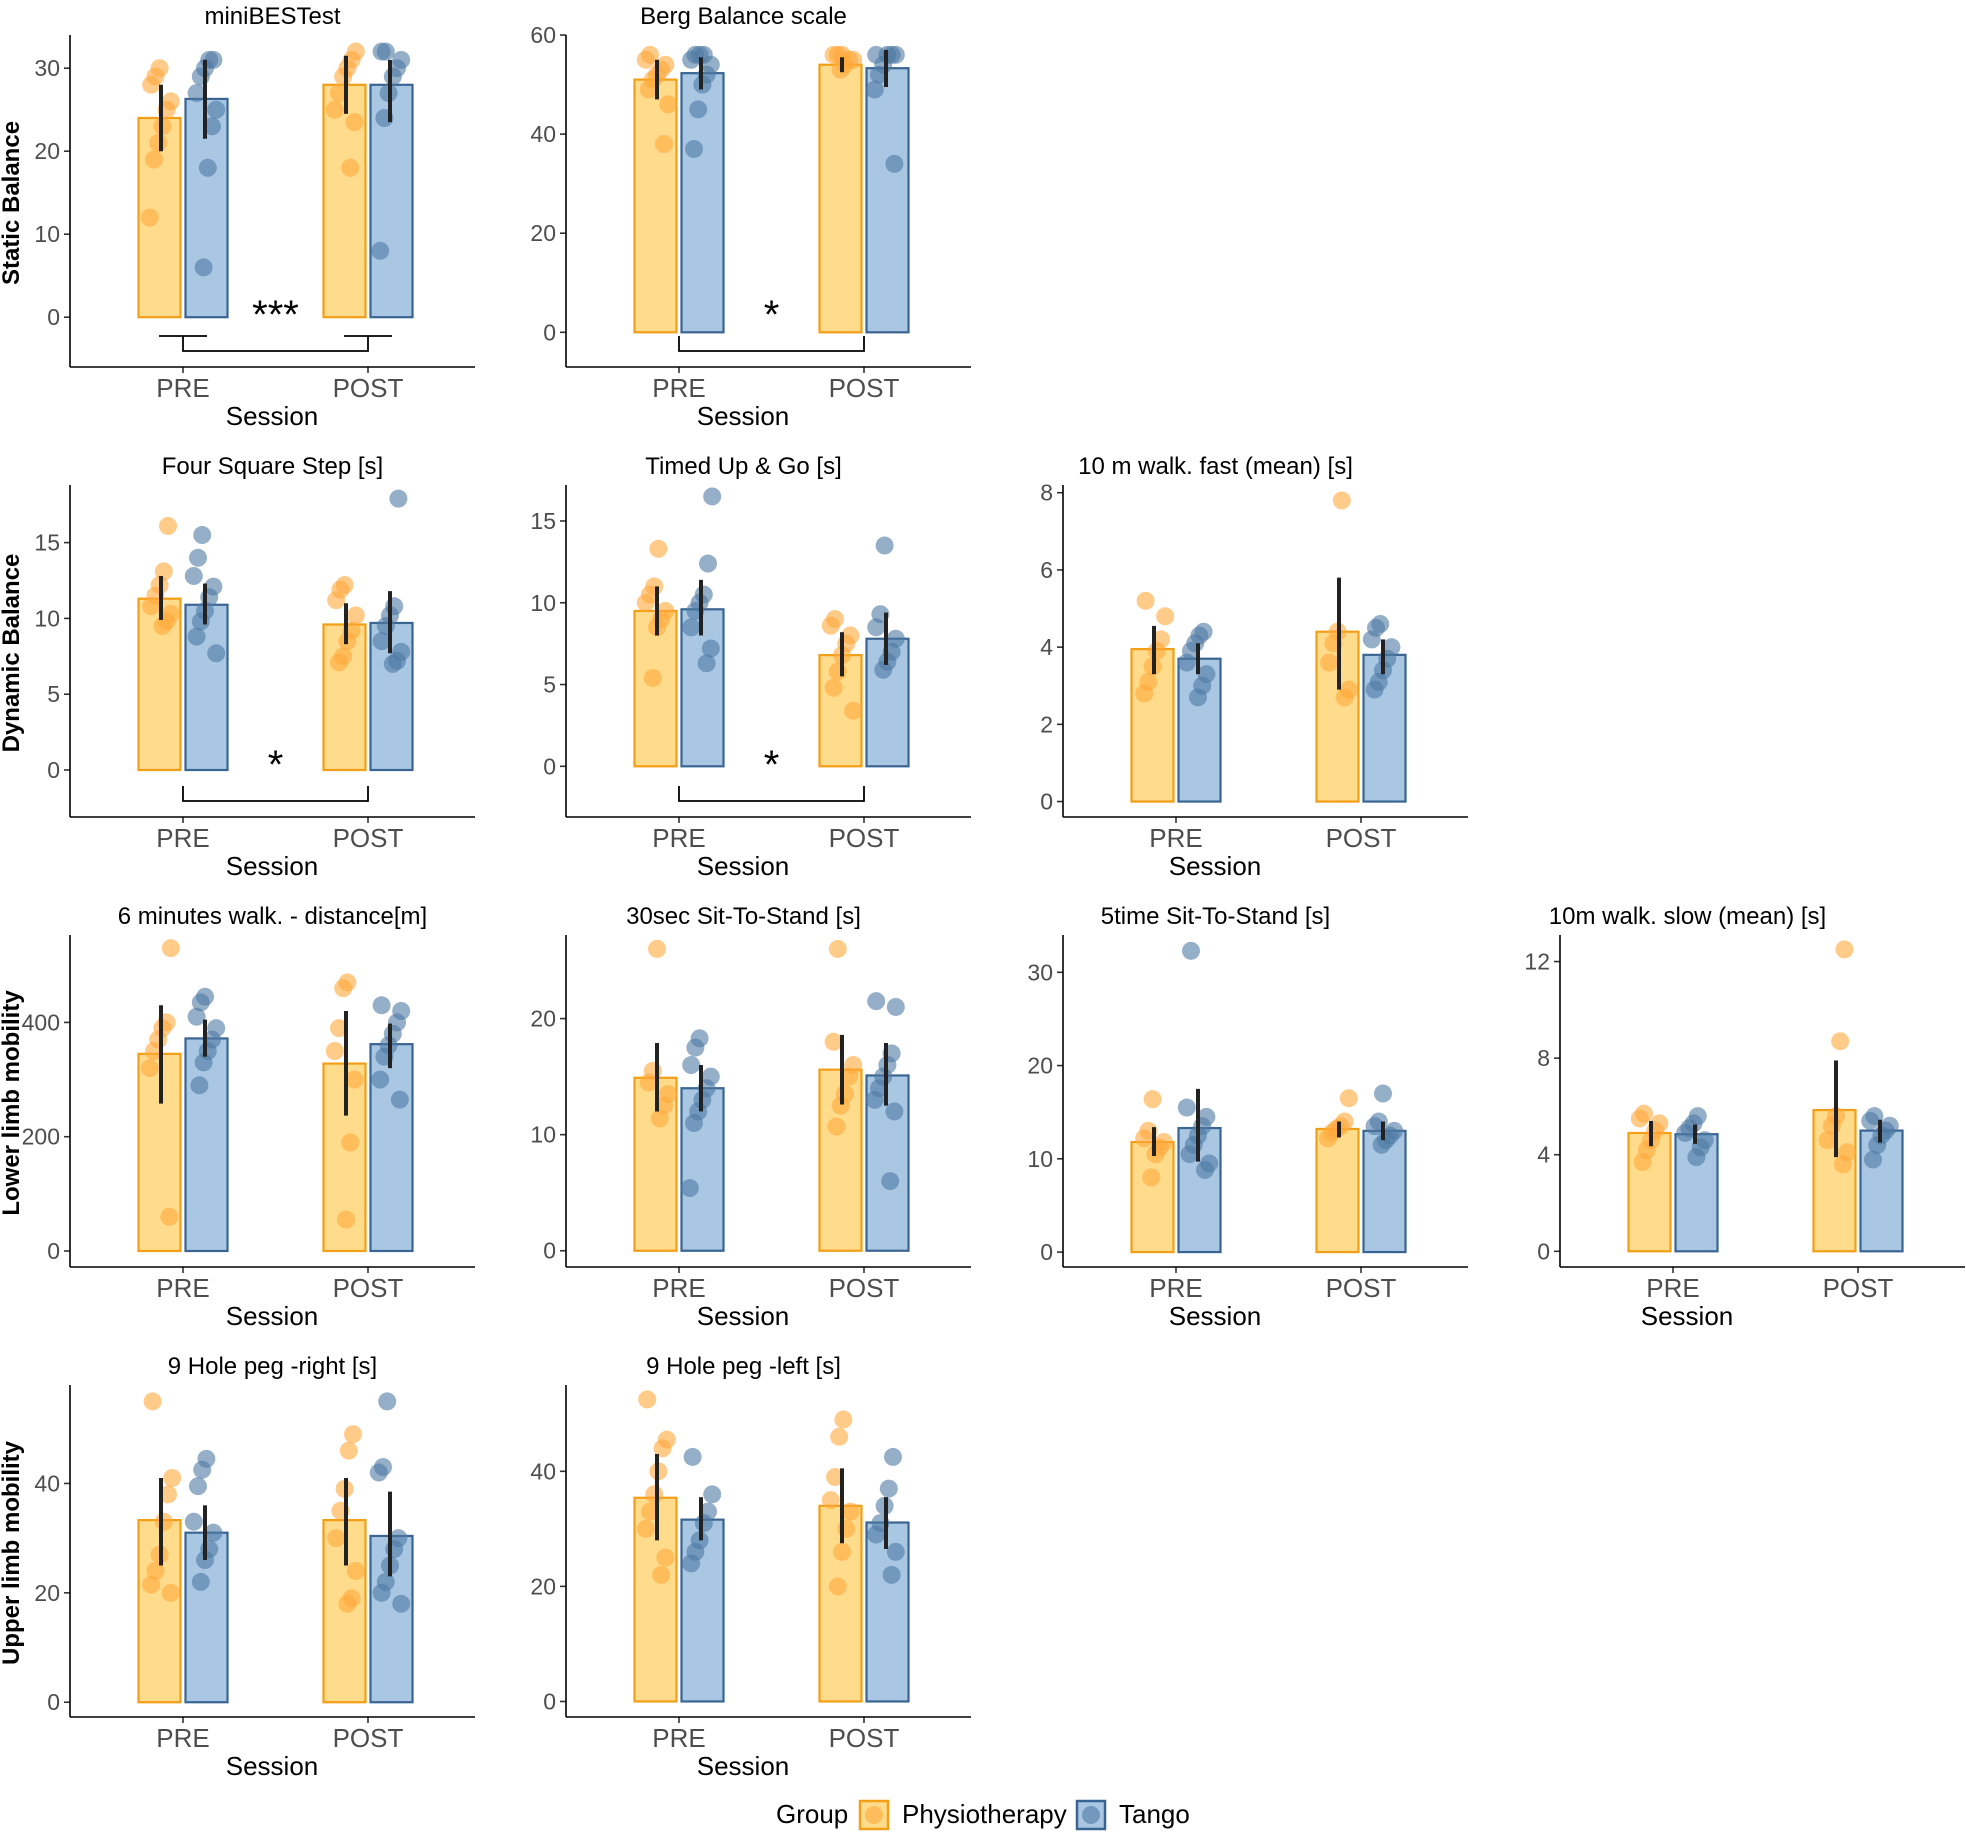 The height and width of the screenshot is (1832, 1966). What do you see at coordinates (543, 603) in the screenshot?
I see `y-tick-label: 10` at bounding box center [543, 603].